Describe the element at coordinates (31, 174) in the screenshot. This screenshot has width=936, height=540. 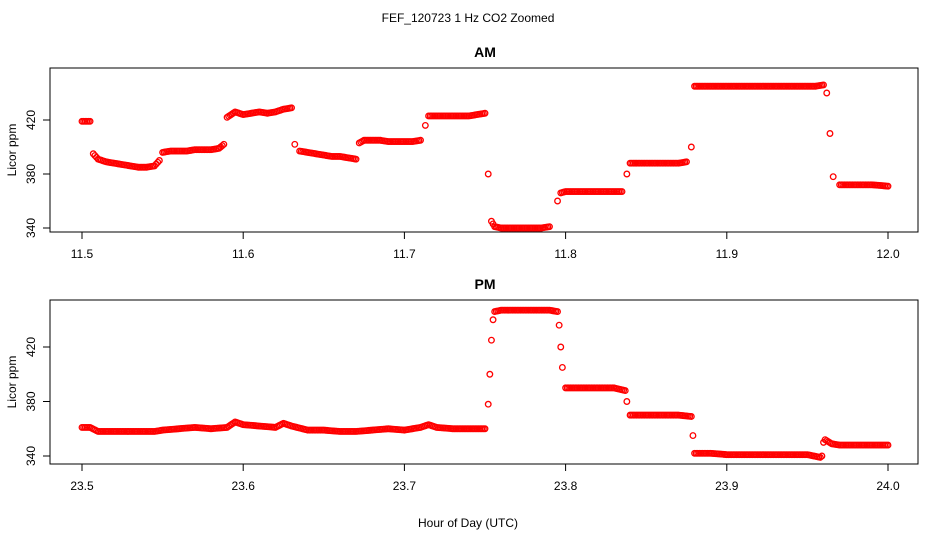
I see `am-y-tick-label: 380` at that location.